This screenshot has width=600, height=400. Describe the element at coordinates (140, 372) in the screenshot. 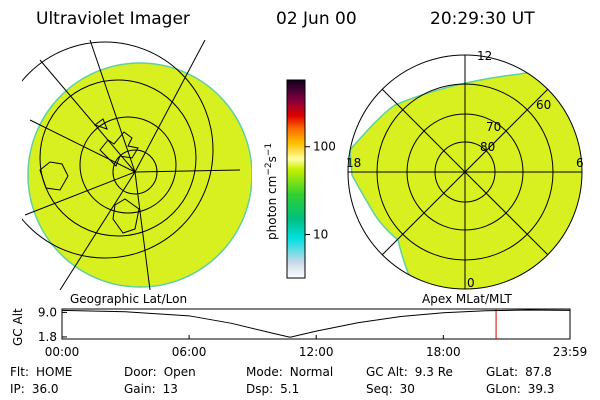

I see `info-label: Door:` at that location.